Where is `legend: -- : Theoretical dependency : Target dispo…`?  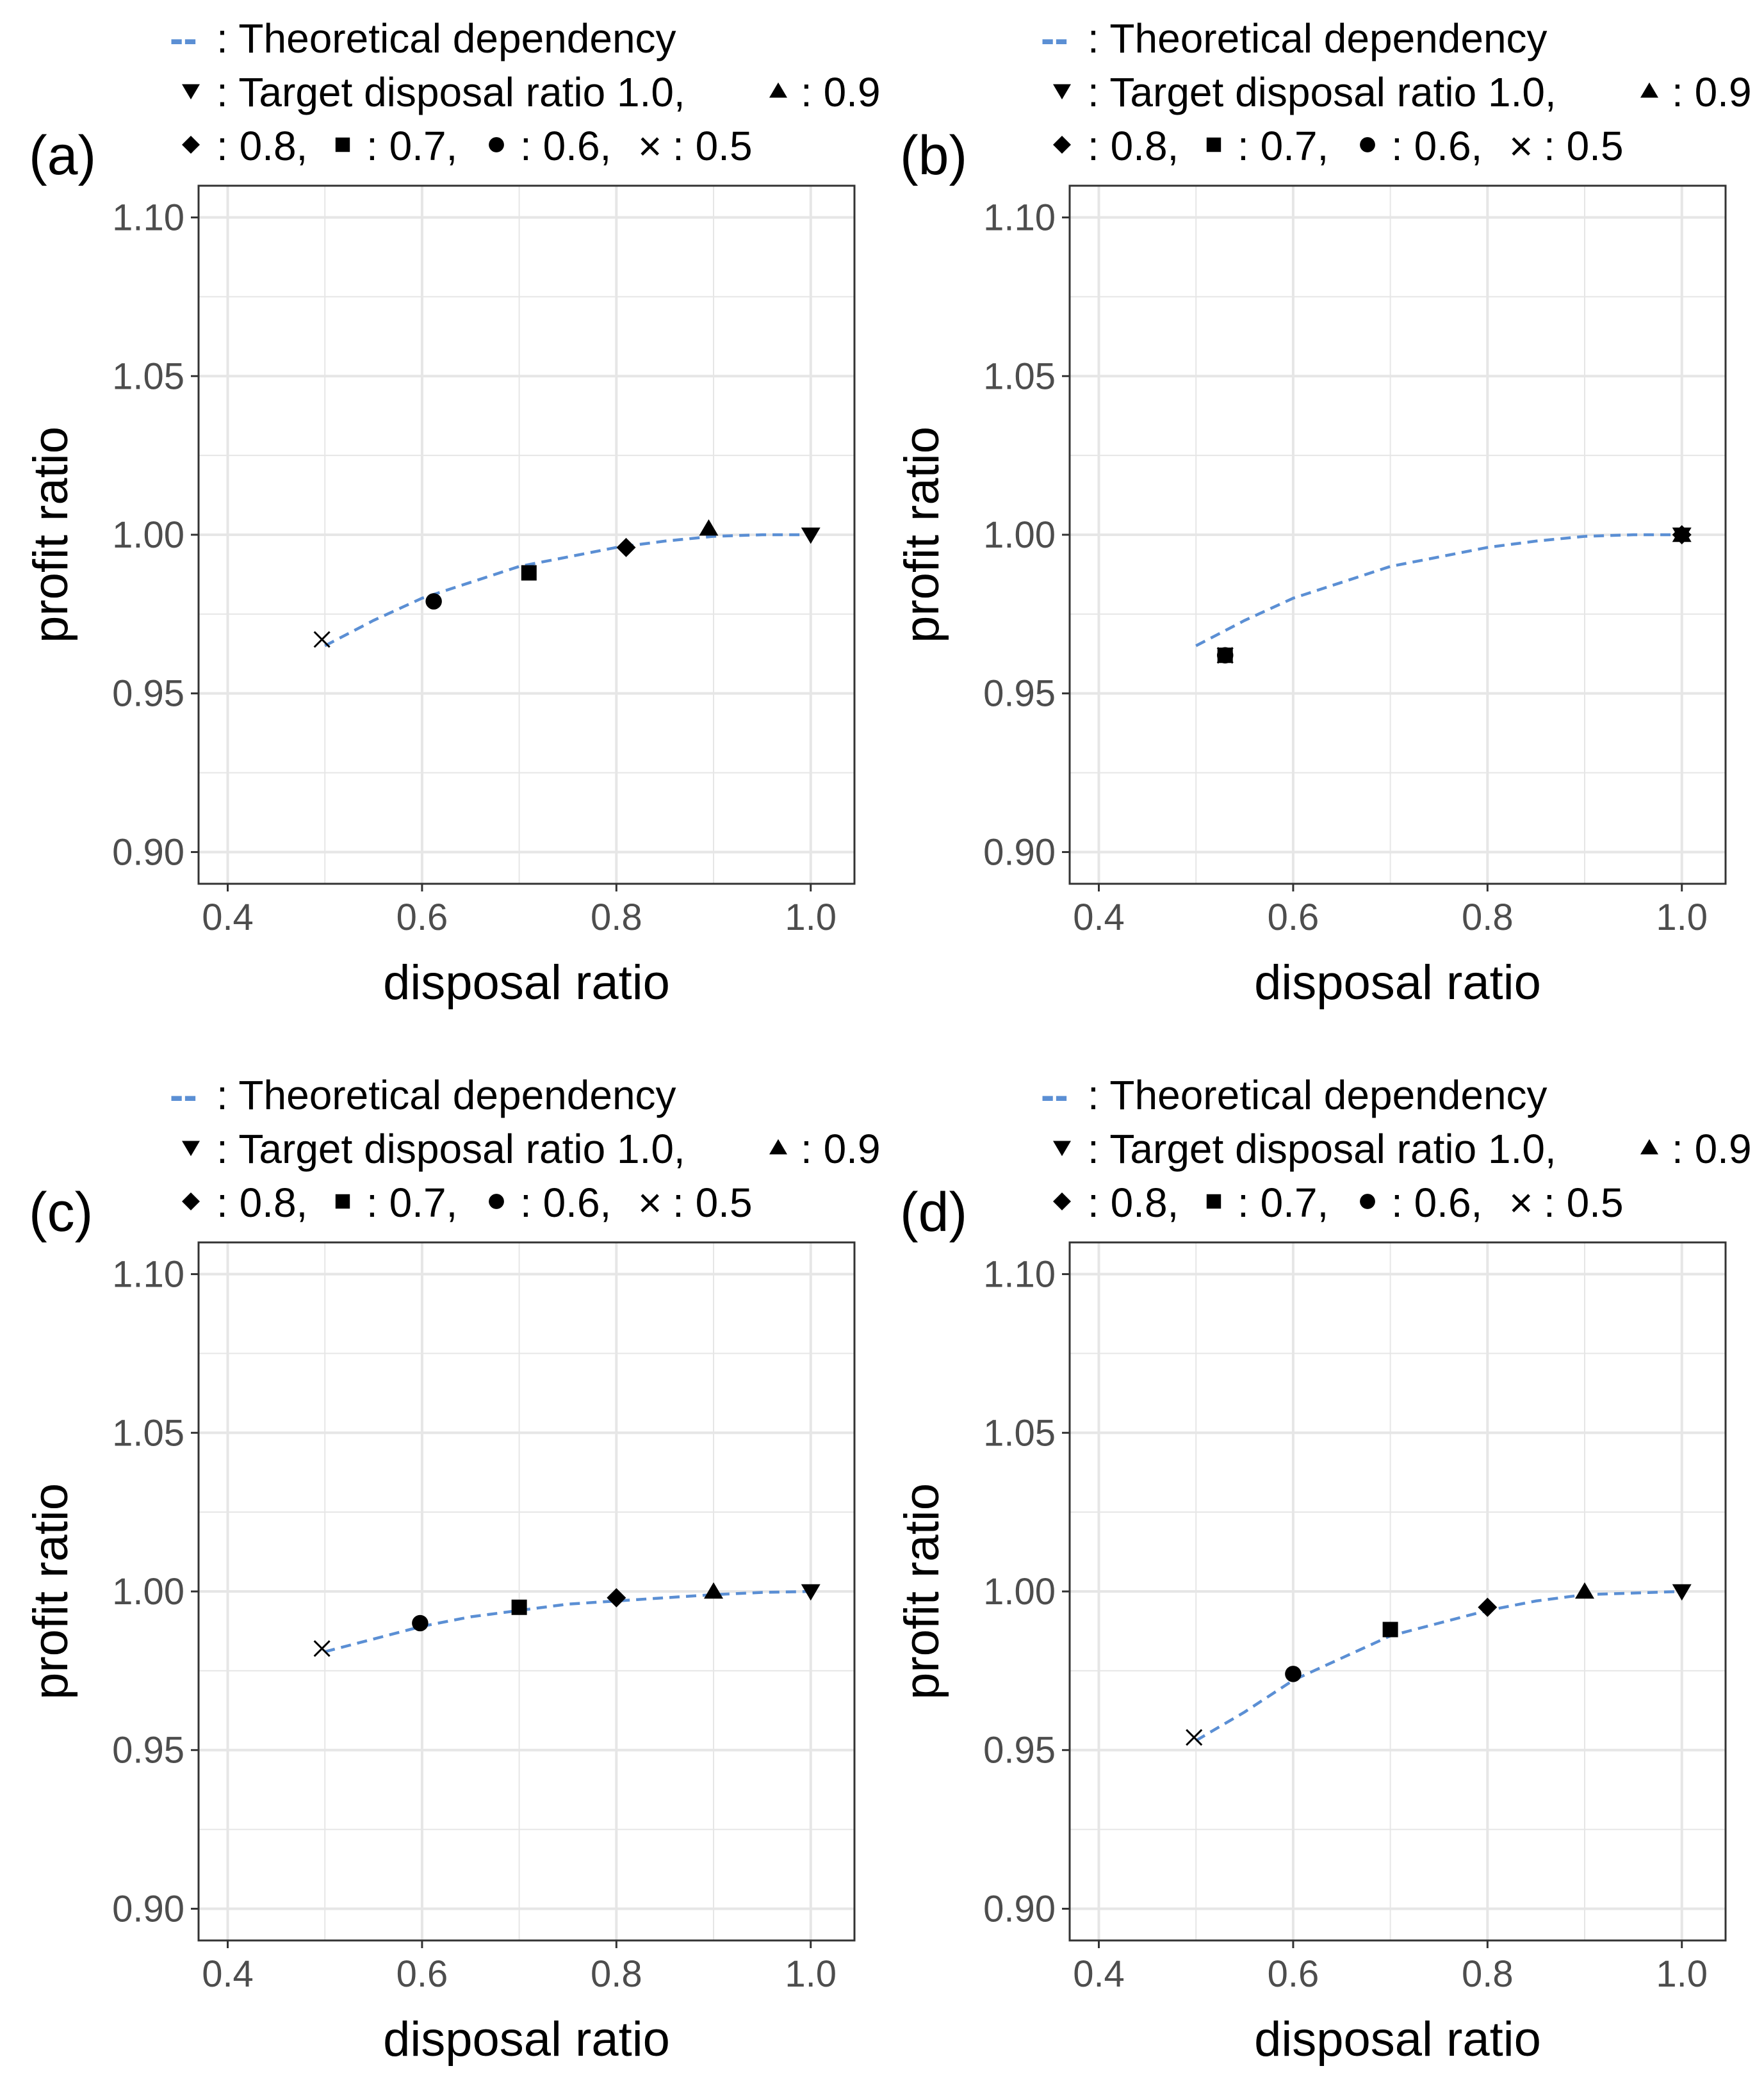
legend: -- : Theoretical dependency : Target dispo… is located at coordinates (1396, 92).